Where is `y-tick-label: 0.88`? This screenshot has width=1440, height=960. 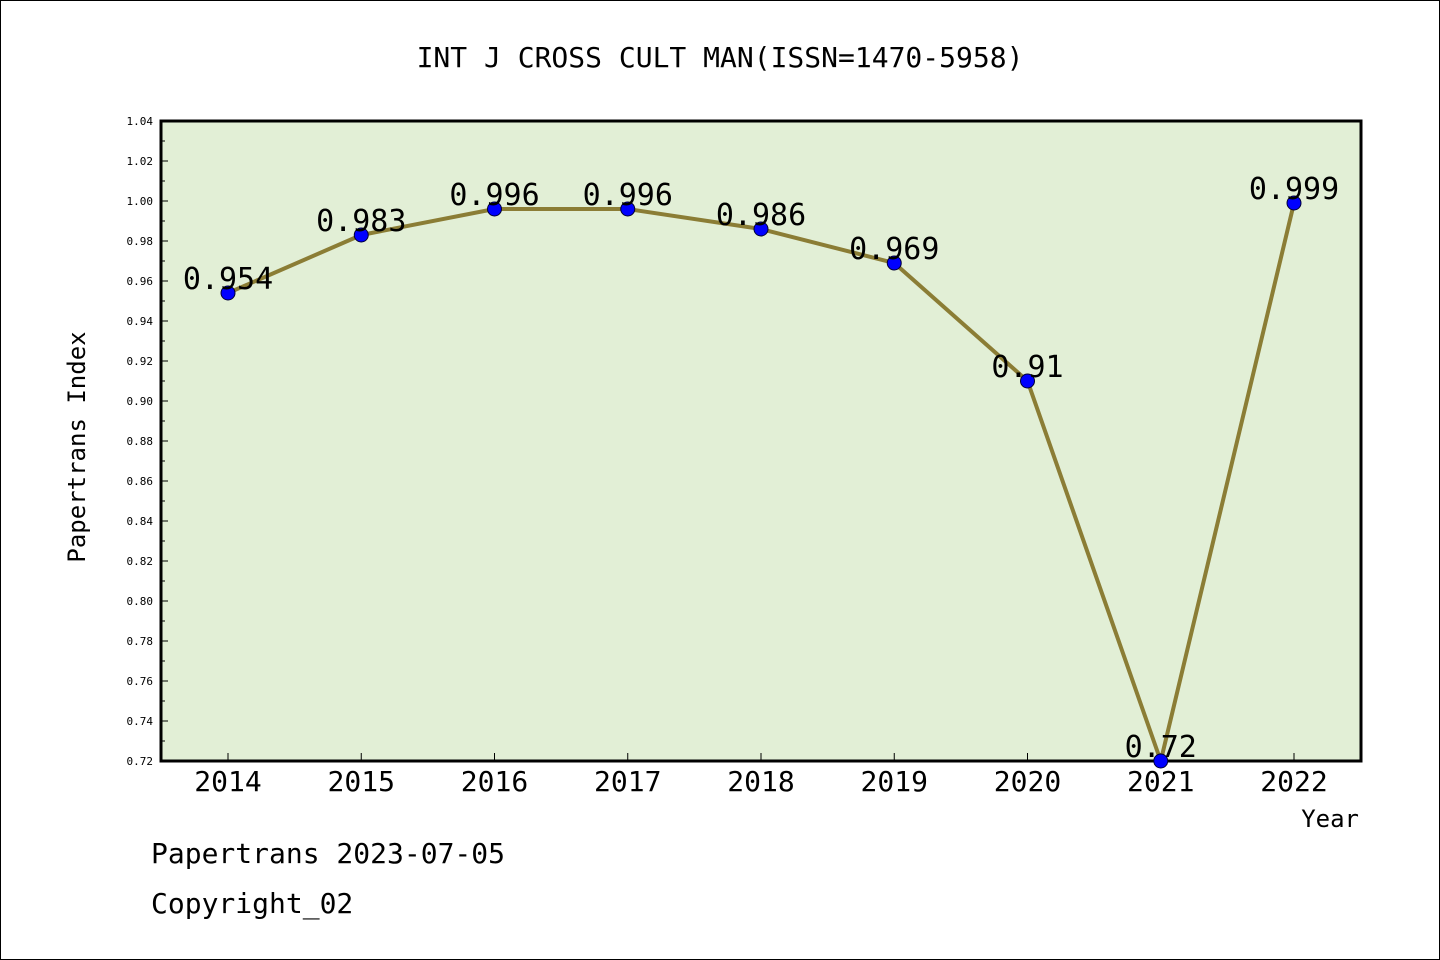
y-tick-label: 0.88 is located at coordinates (140, 441).